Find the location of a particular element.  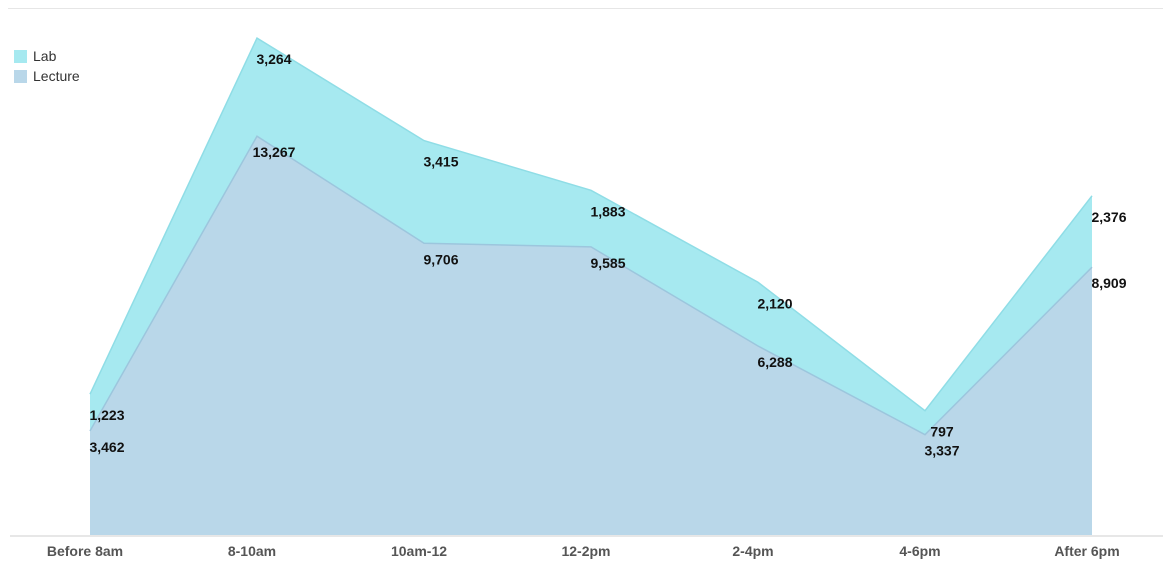

data-label-lab: 797 is located at coordinates (942, 432).